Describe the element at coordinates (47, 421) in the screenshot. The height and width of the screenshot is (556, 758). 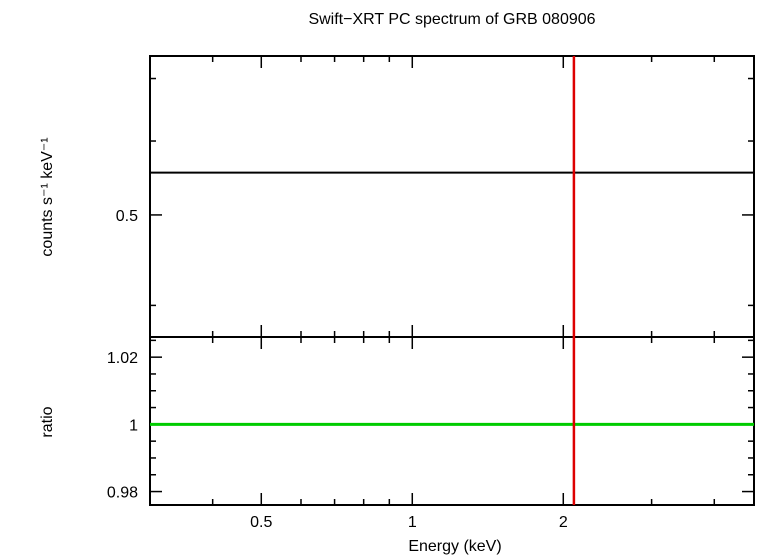
I see `ratio-y-axis-label: ratio` at that location.